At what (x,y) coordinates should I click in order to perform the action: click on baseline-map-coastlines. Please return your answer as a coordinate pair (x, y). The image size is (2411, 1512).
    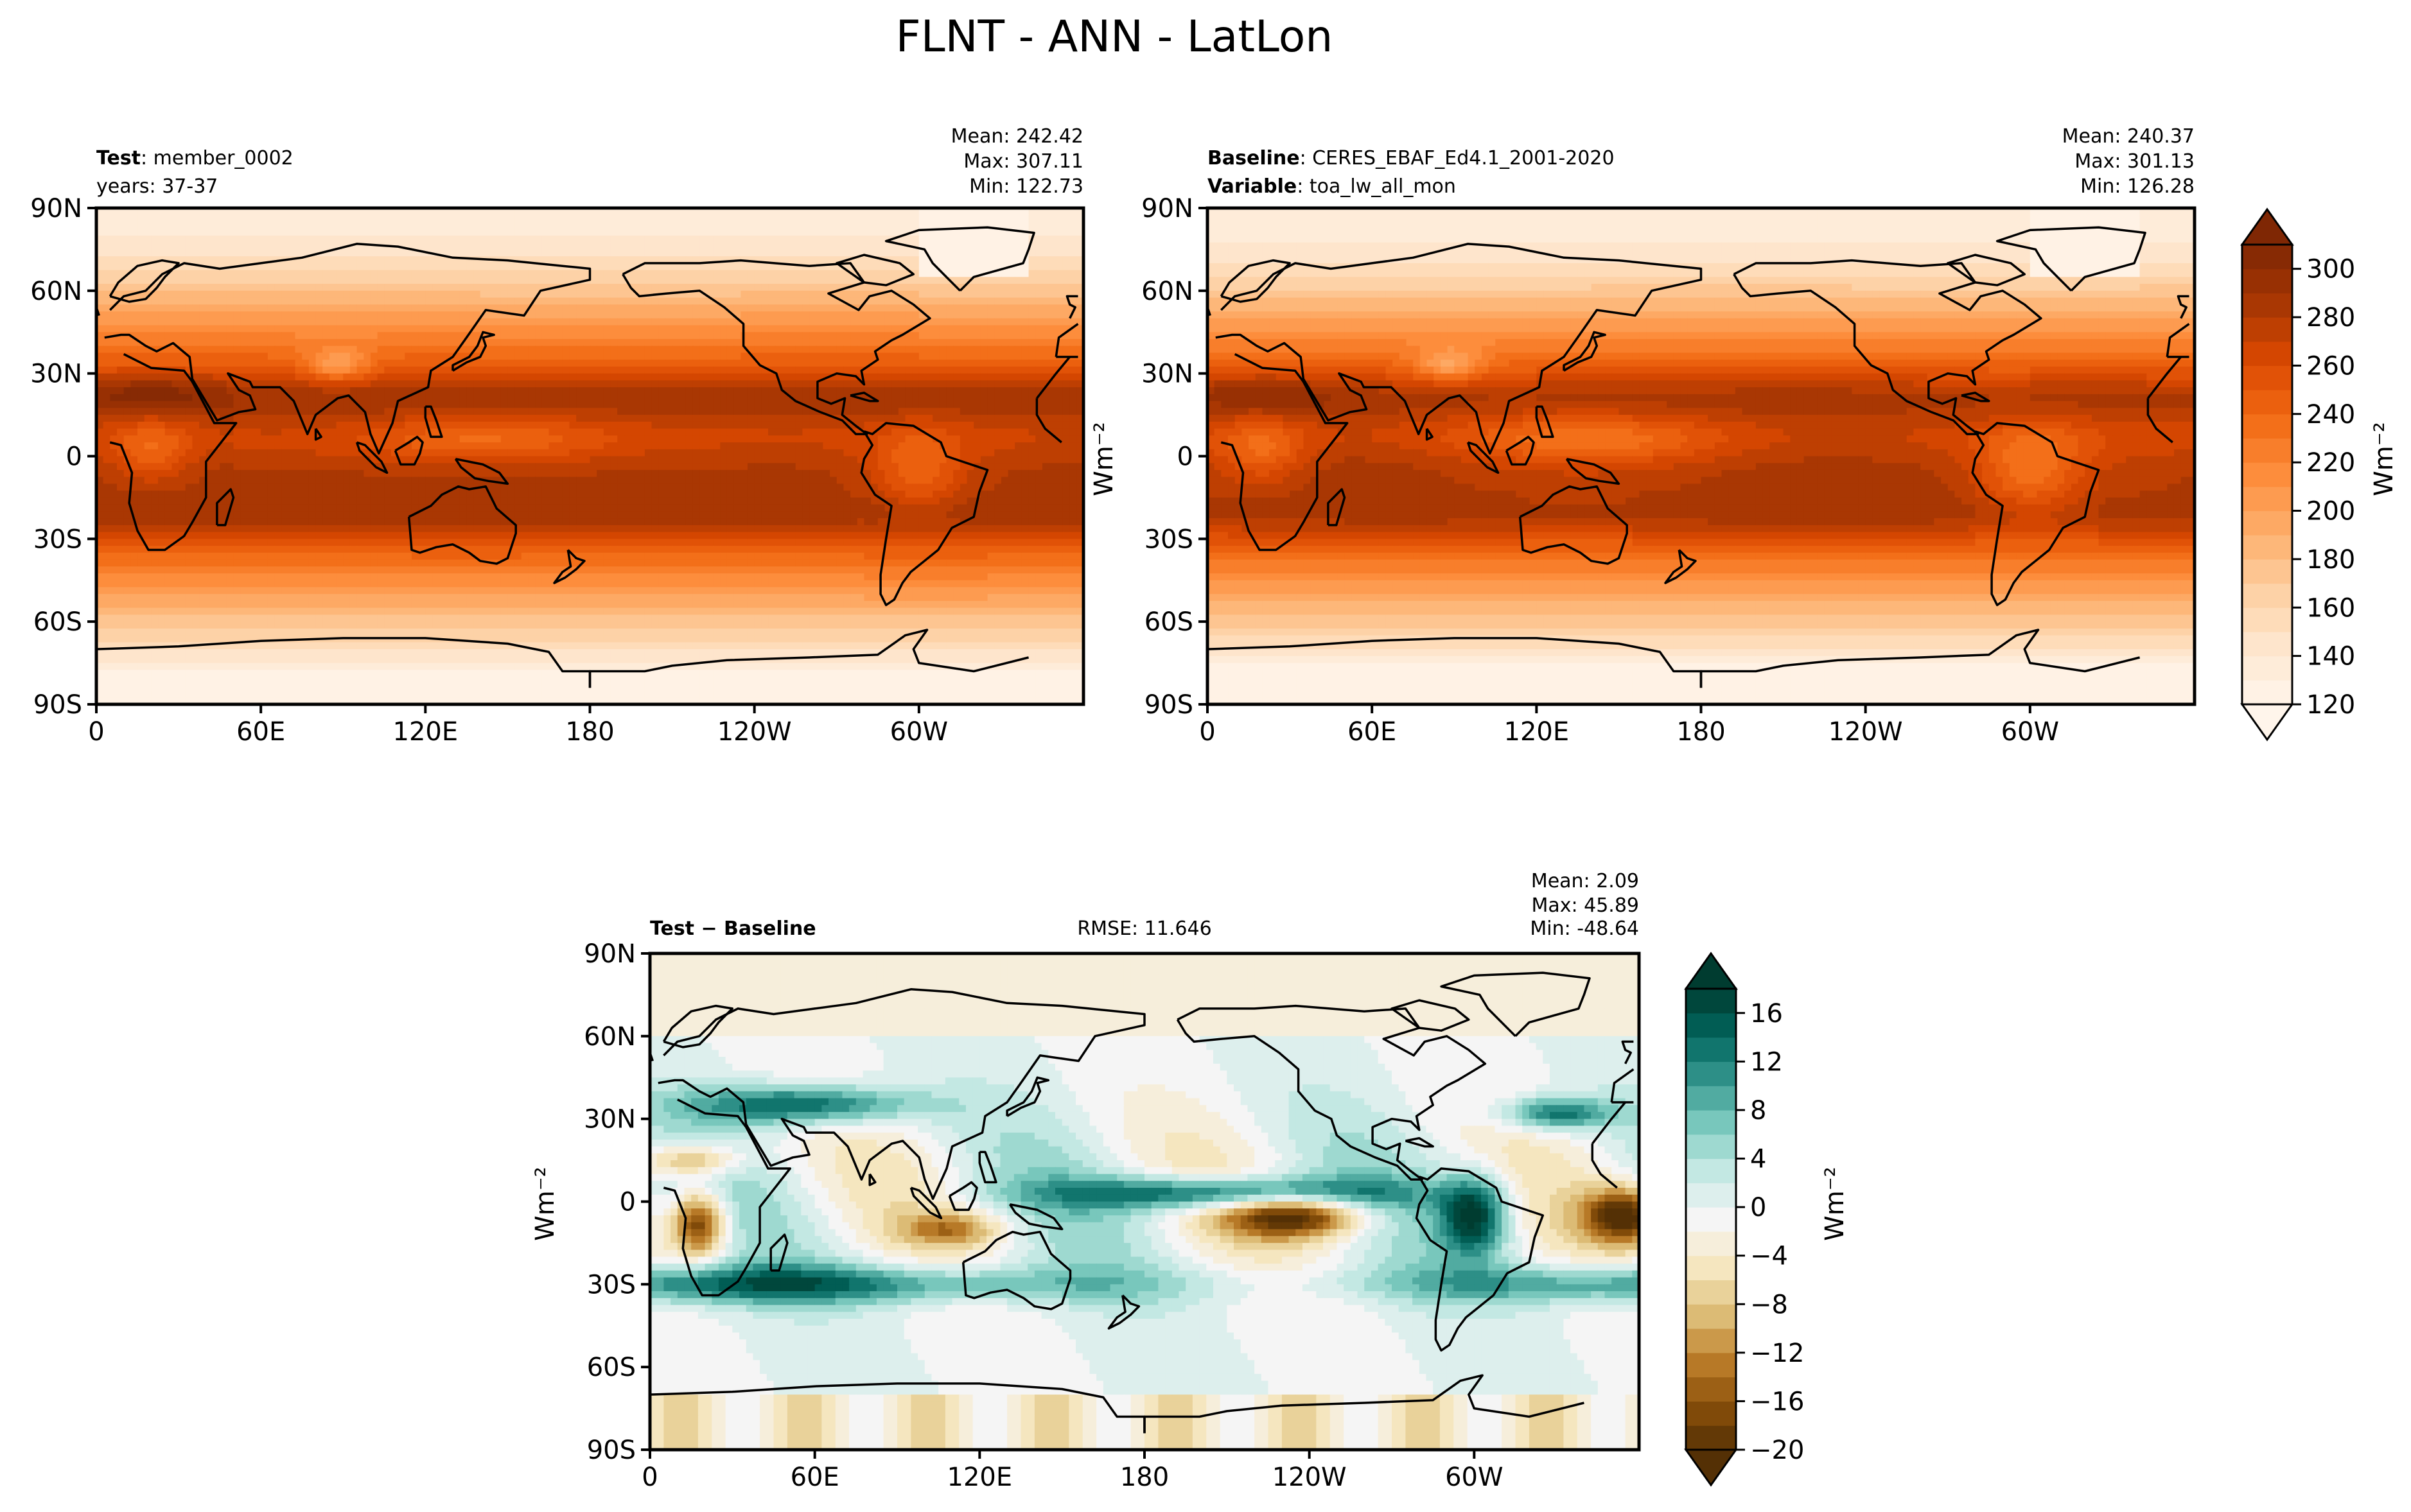
    Looking at the image, I should click on (1699, 457).